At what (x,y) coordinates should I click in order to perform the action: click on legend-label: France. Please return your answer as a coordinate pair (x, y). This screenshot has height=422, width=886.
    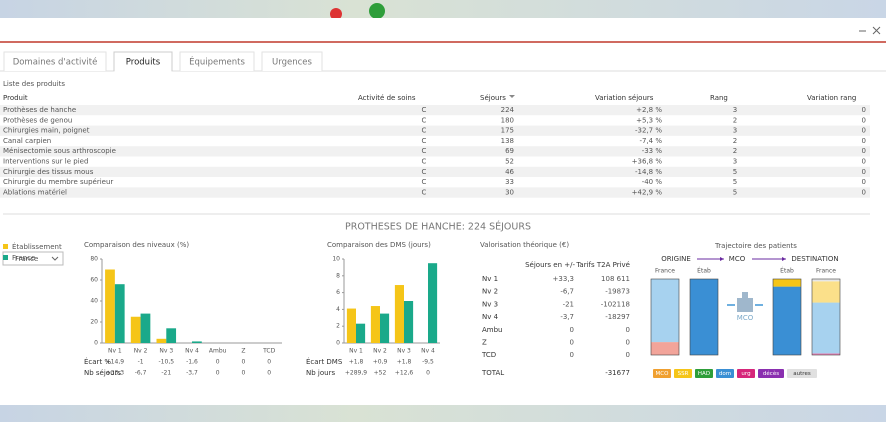
    Looking at the image, I should click on (23, 258).